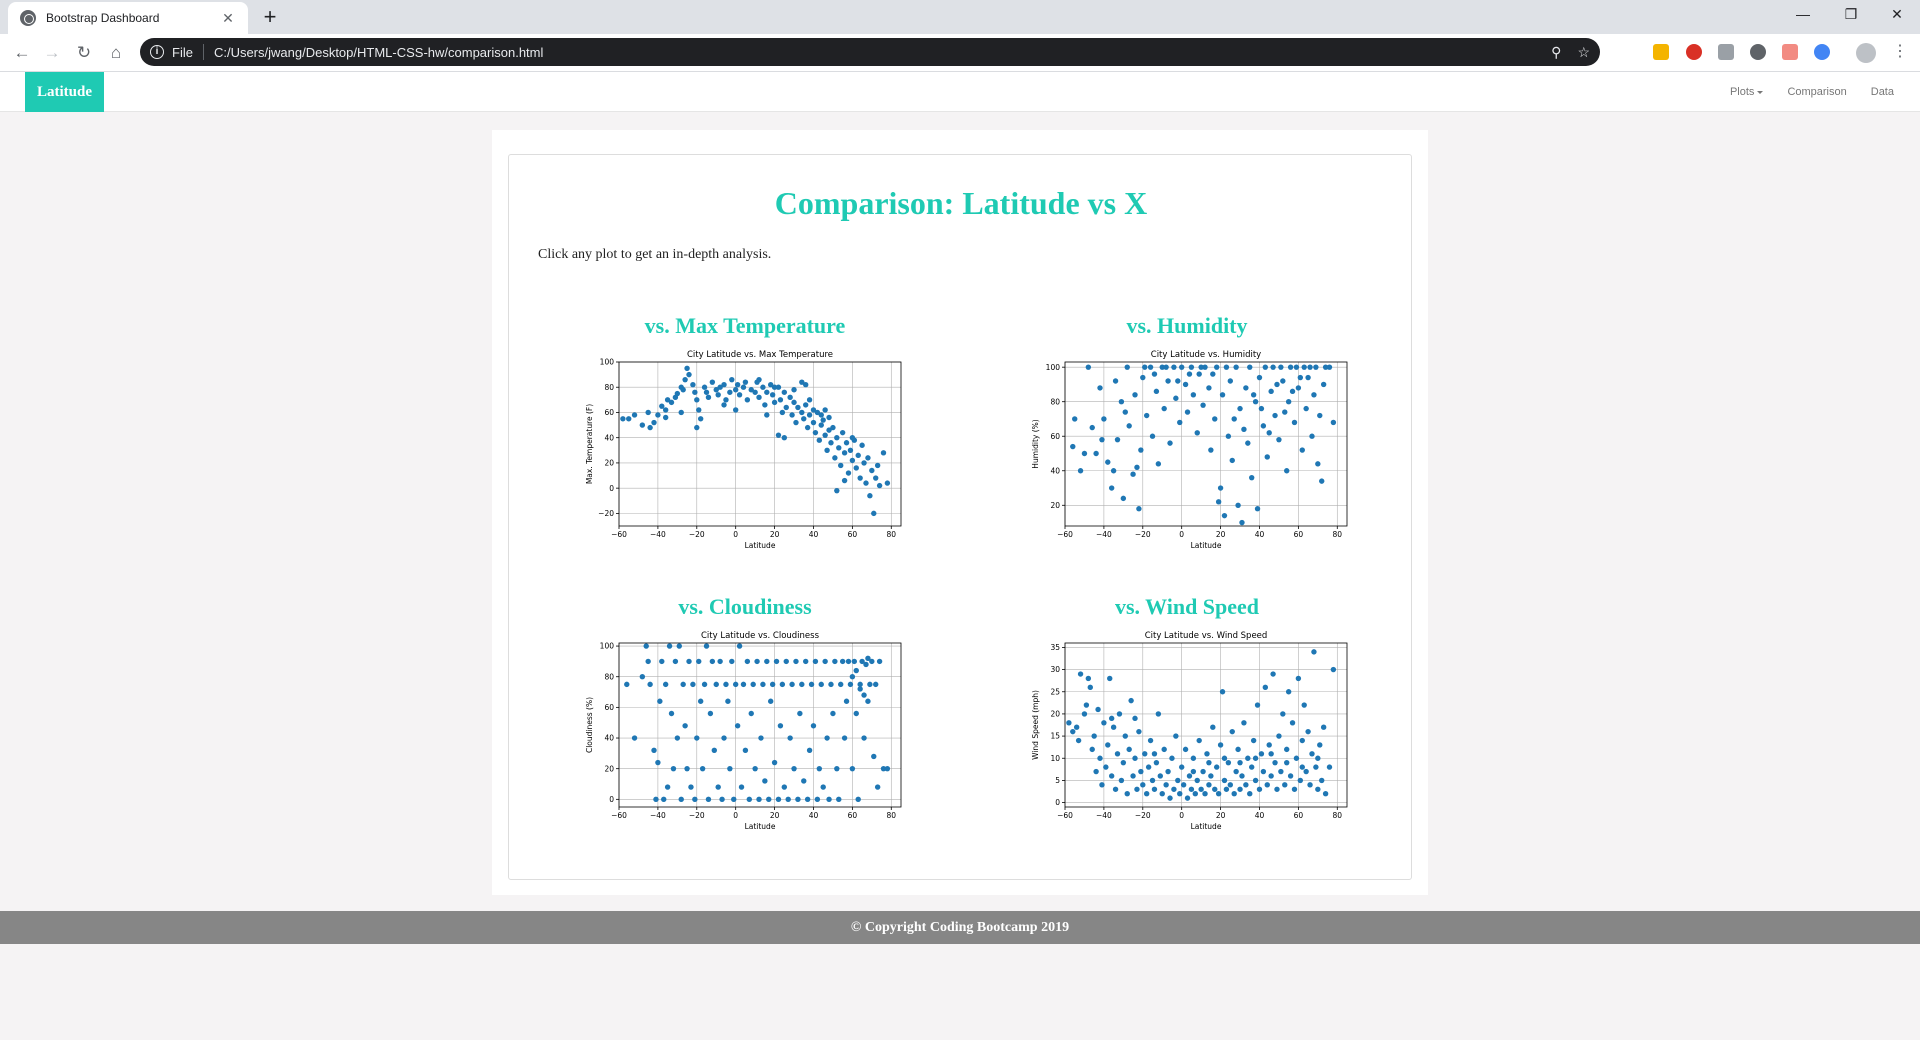 This screenshot has width=1920, height=1040. Describe the element at coordinates (1851, 14) in the screenshot. I see `restore-icon: ❐` at that location.